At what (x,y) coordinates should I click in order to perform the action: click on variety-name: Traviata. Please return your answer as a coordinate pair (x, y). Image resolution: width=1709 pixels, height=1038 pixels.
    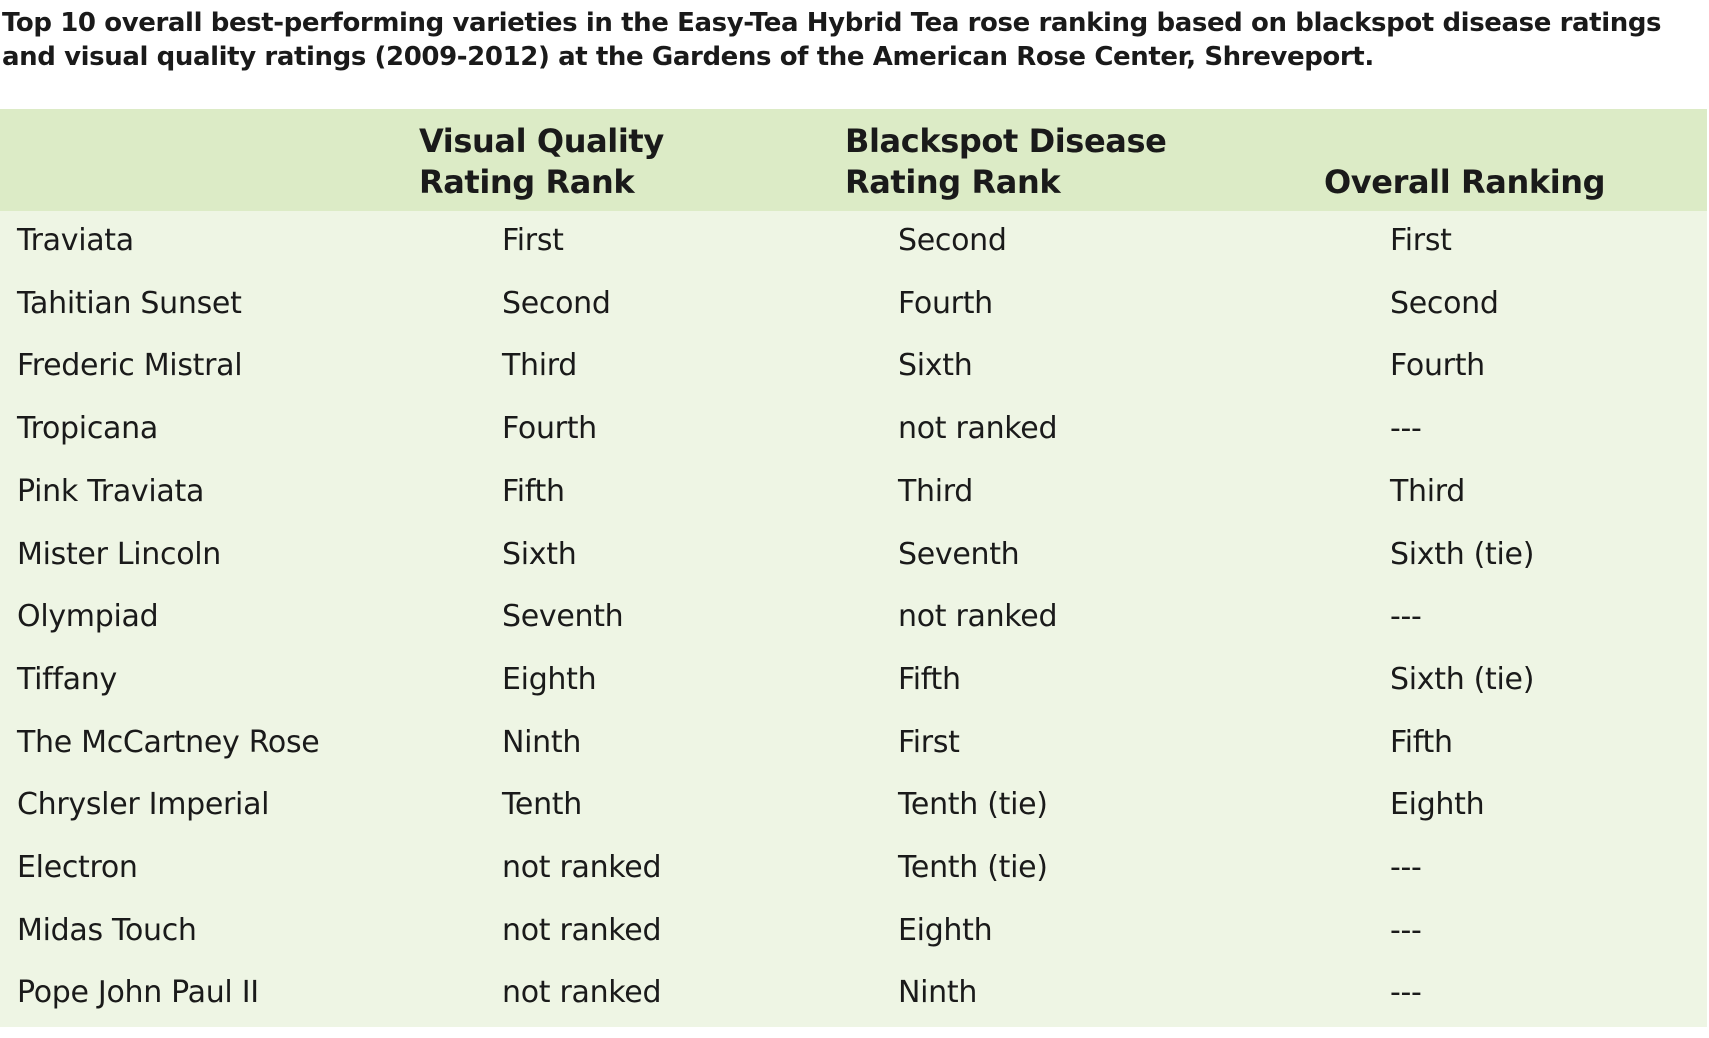
    Looking at the image, I should click on (75, 240).